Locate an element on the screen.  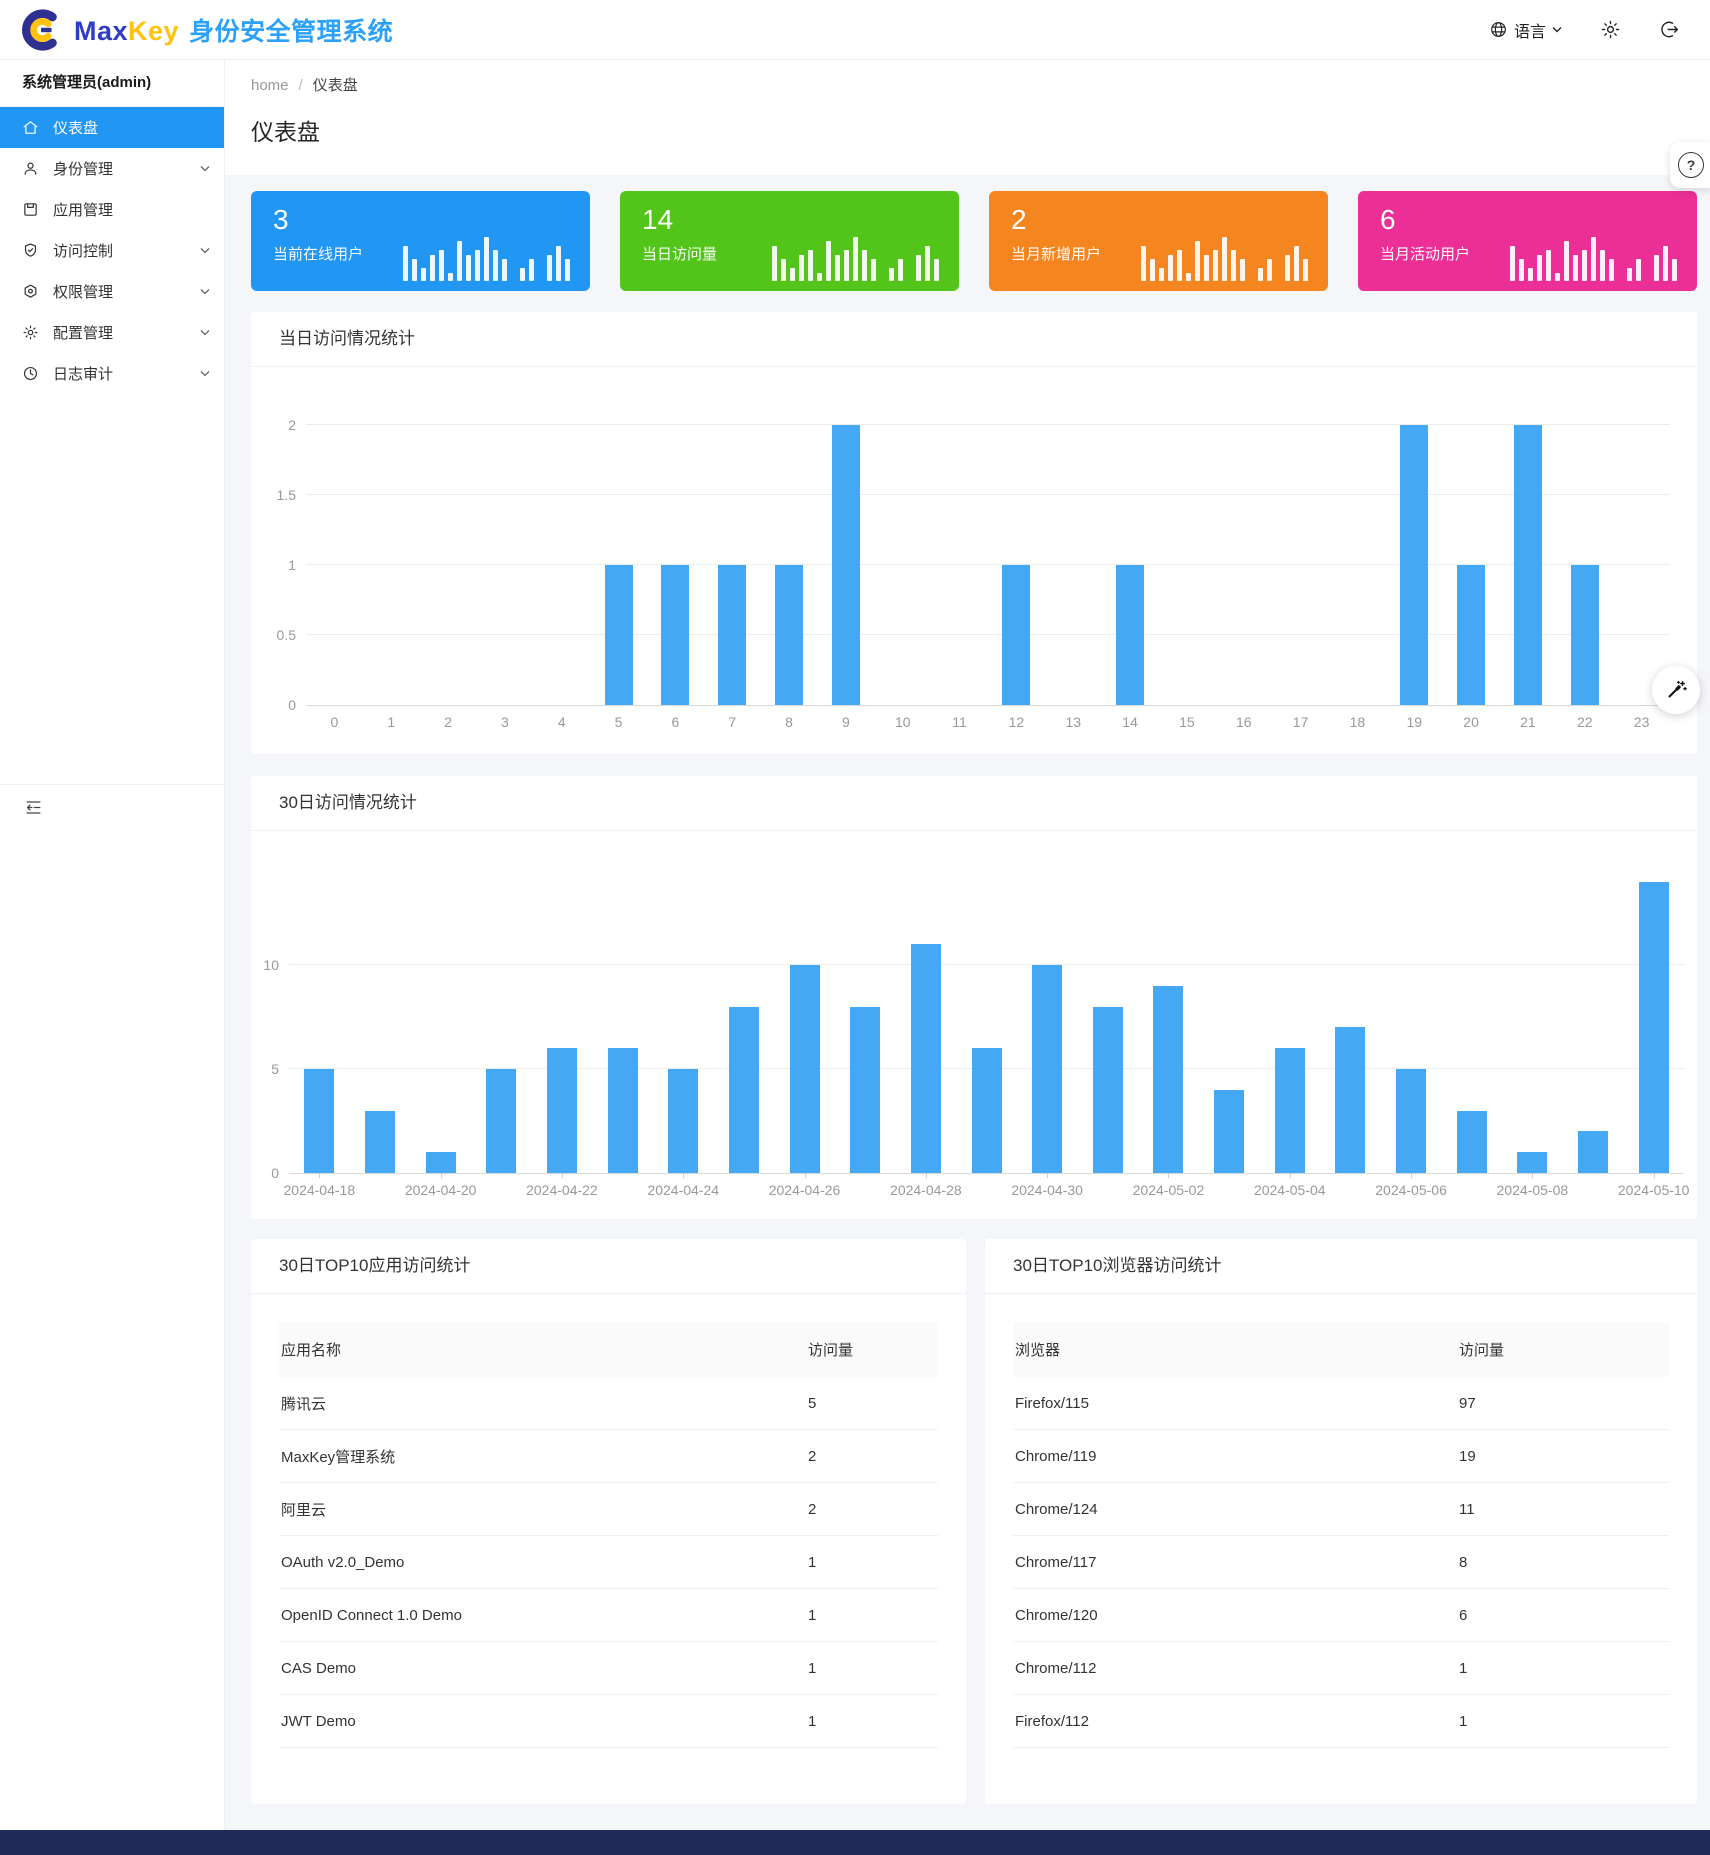
settings-button is located at coordinates (1610, 29).